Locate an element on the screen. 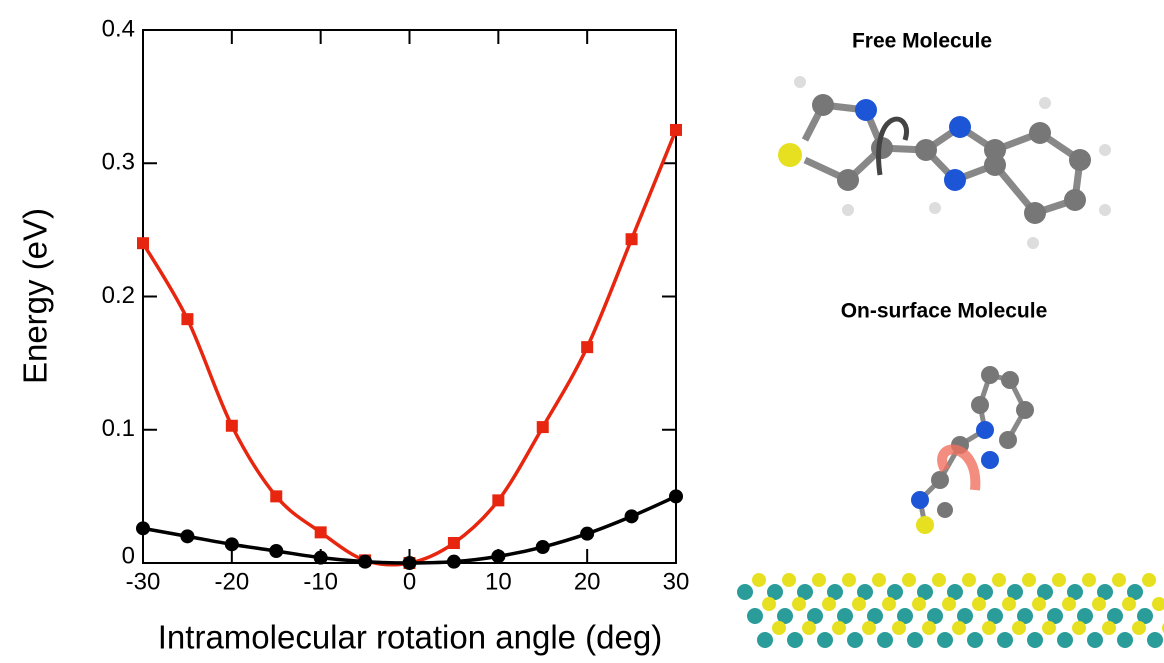 The height and width of the screenshot is (663, 1164). free-molecule-illustration is located at coordinates (944, 162).